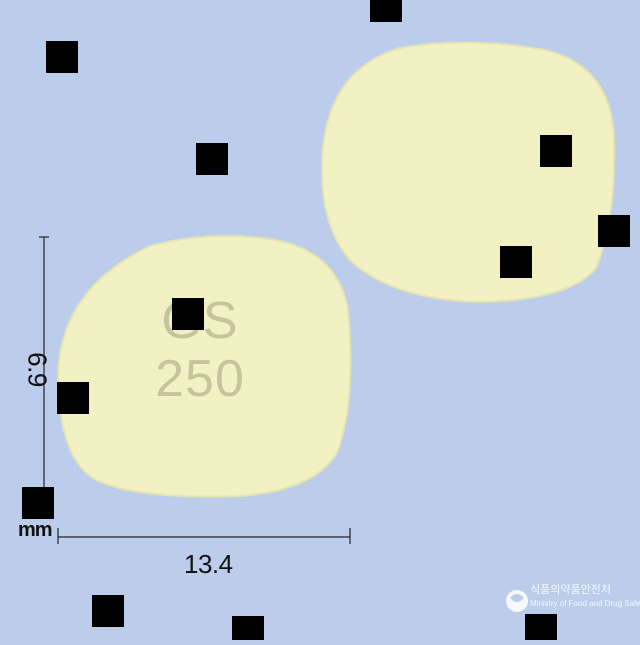 Image resolution: width=640 pixels, height=645 pixels. I want to click on width-dimension-line, so click(204, 536).